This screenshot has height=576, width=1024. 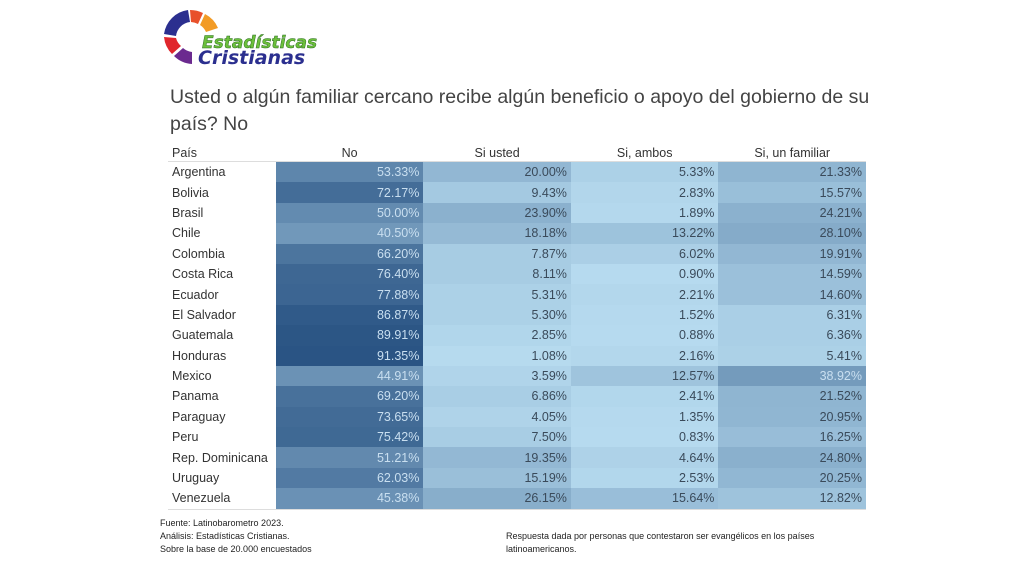 What do you see at coordinates (644, 335) in the screenshot?
I see `heat-cell-si-ambos: 0.88%` at bounding box center [644, 335].